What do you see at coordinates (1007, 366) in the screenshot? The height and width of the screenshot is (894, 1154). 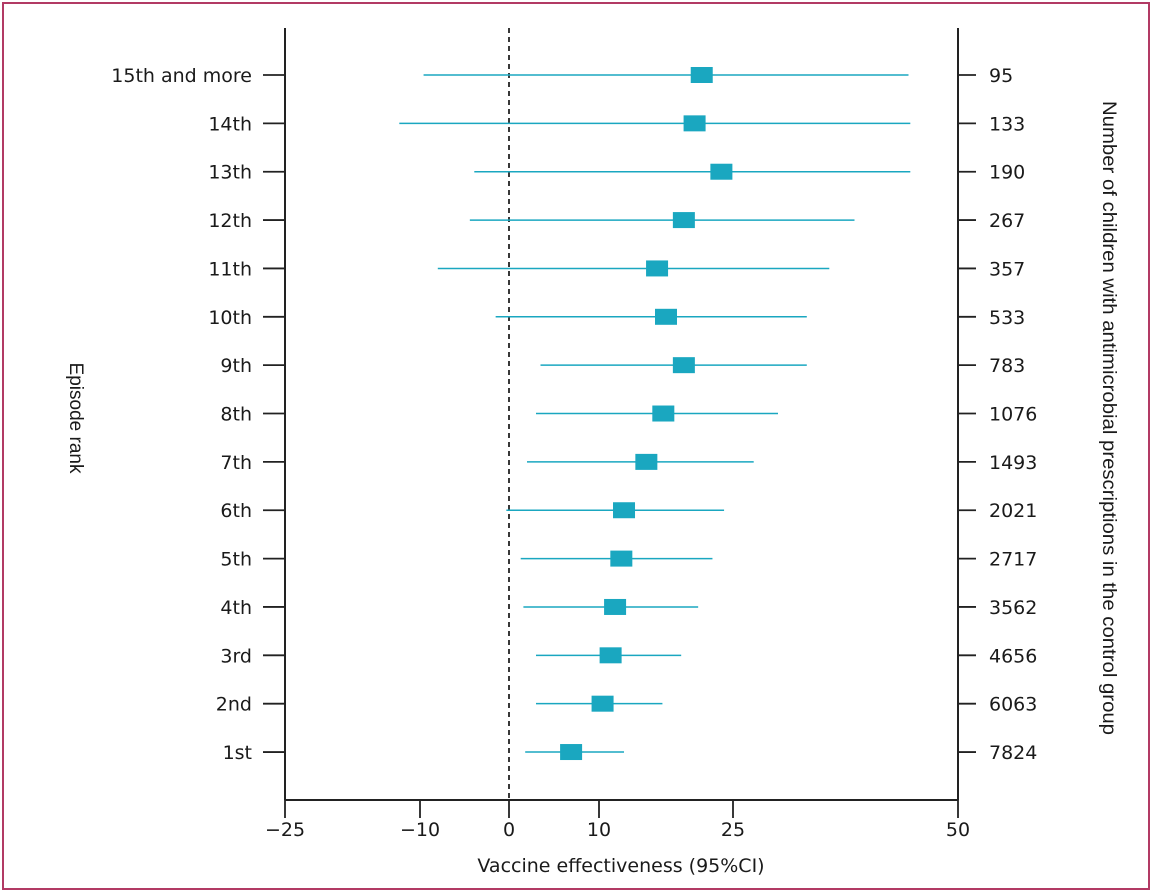 I see `count-label: 783` at bounding box center [1007, 366].